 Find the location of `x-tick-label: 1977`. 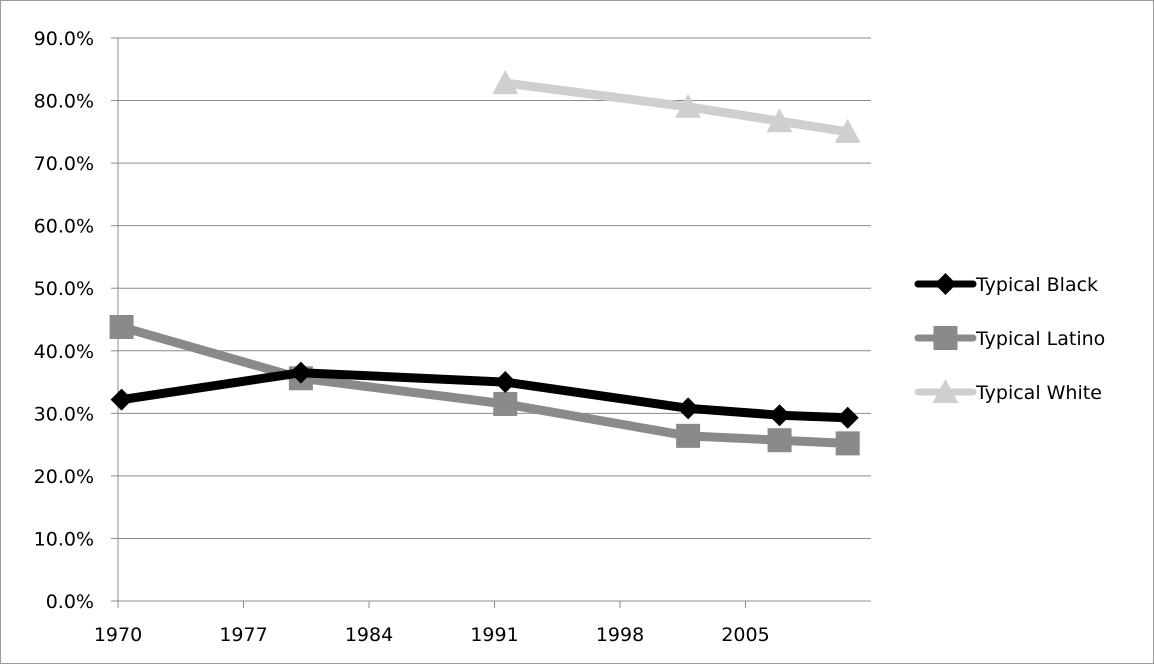

x-tick-label: 1977 is located at coordinates (243, 635).